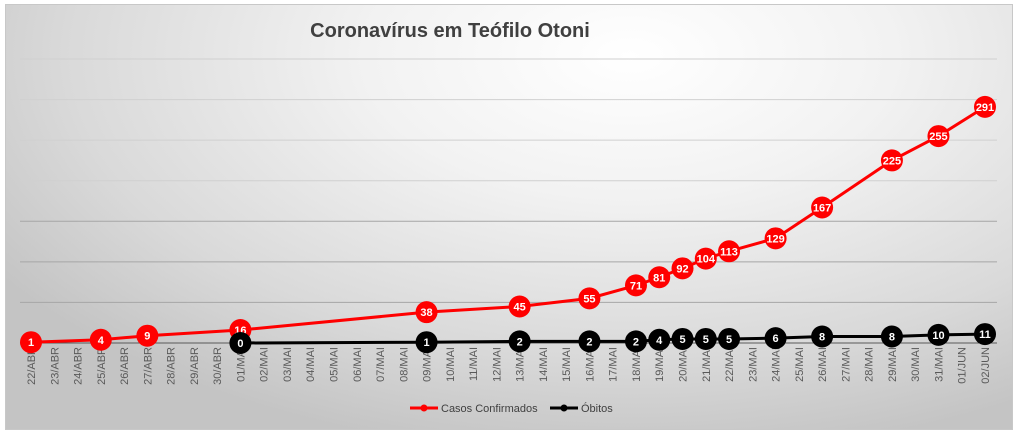  I want to click on data-label: 6, so click(776, 339).